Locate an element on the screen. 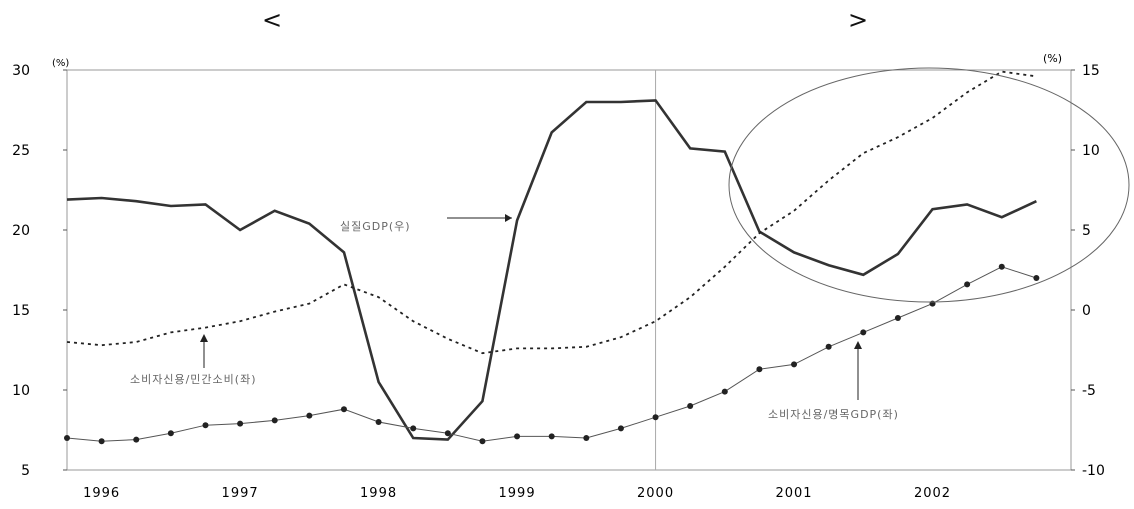 The image size is (1134, 509). x-axis: 1996 1997 1998 1999 2000 2001 2002 is located at coordinates (517, 493).